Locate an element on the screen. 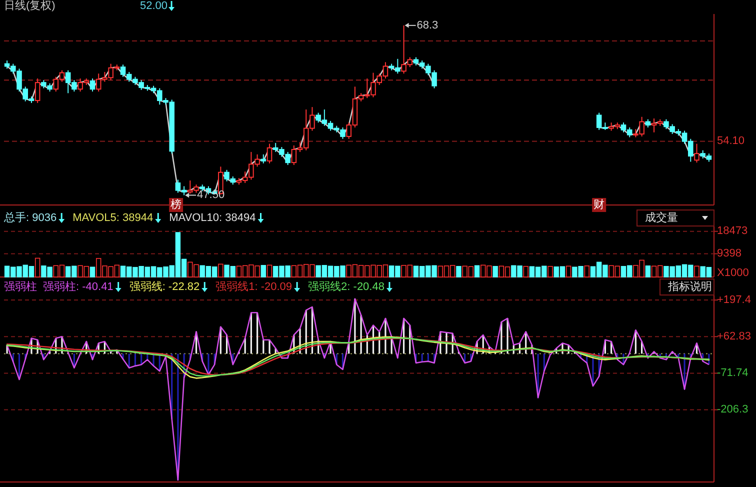 This screenshot has width=756, height=487. annotation: 指标说明 is located at coordinates (689, 286).